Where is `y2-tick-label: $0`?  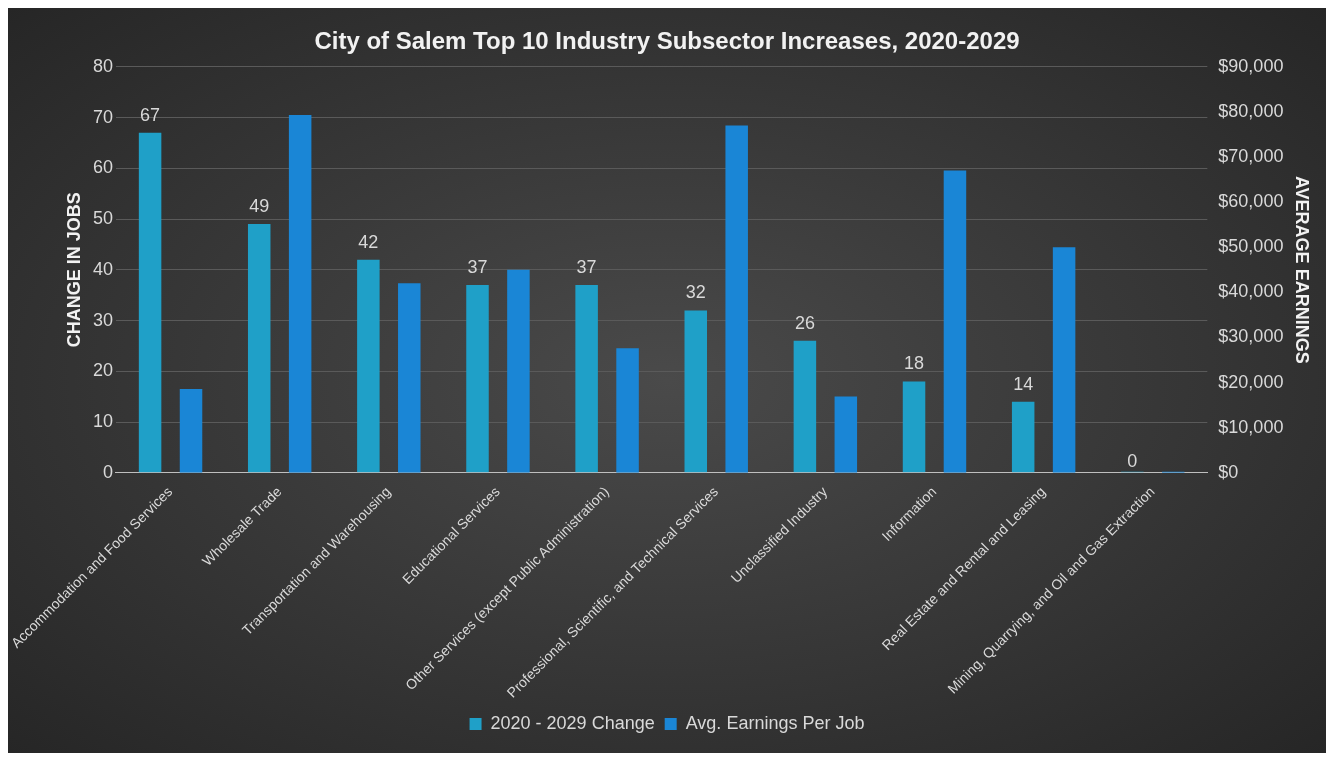
y2-tick-label: $0 is located at coordinates (1228, 471).